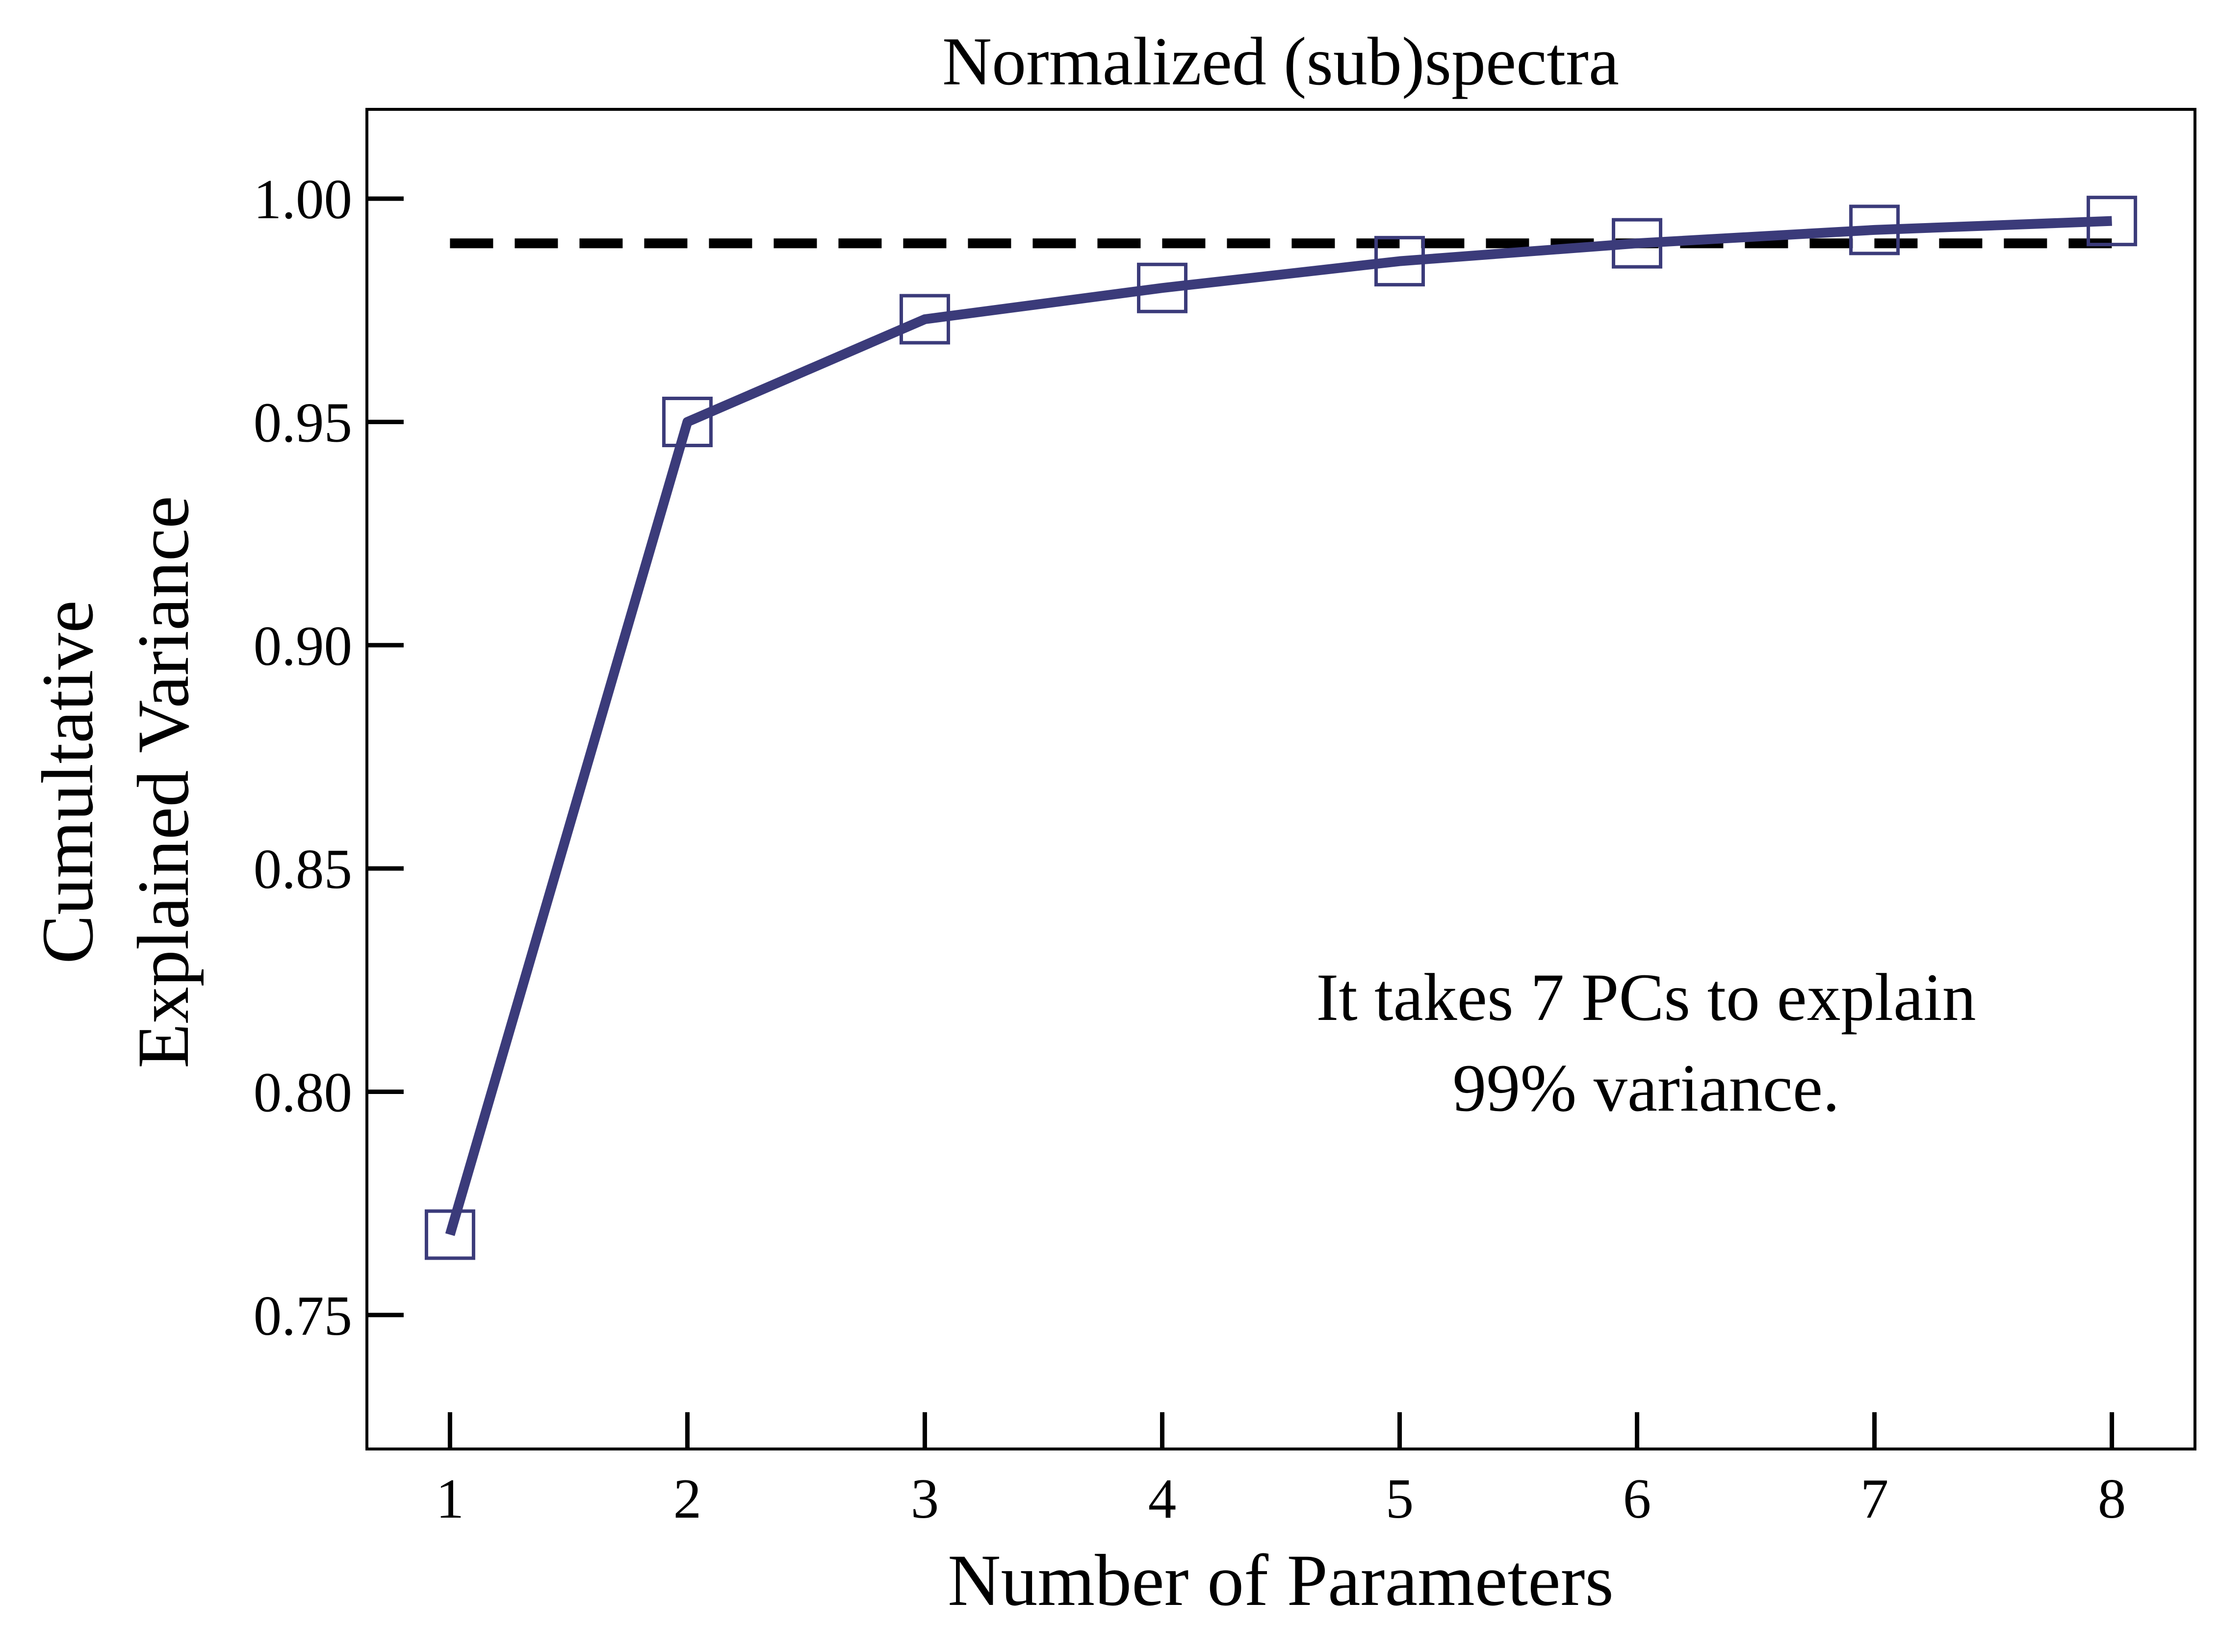  I want to click on y-tick-label: 0.95, so click(303, 422).